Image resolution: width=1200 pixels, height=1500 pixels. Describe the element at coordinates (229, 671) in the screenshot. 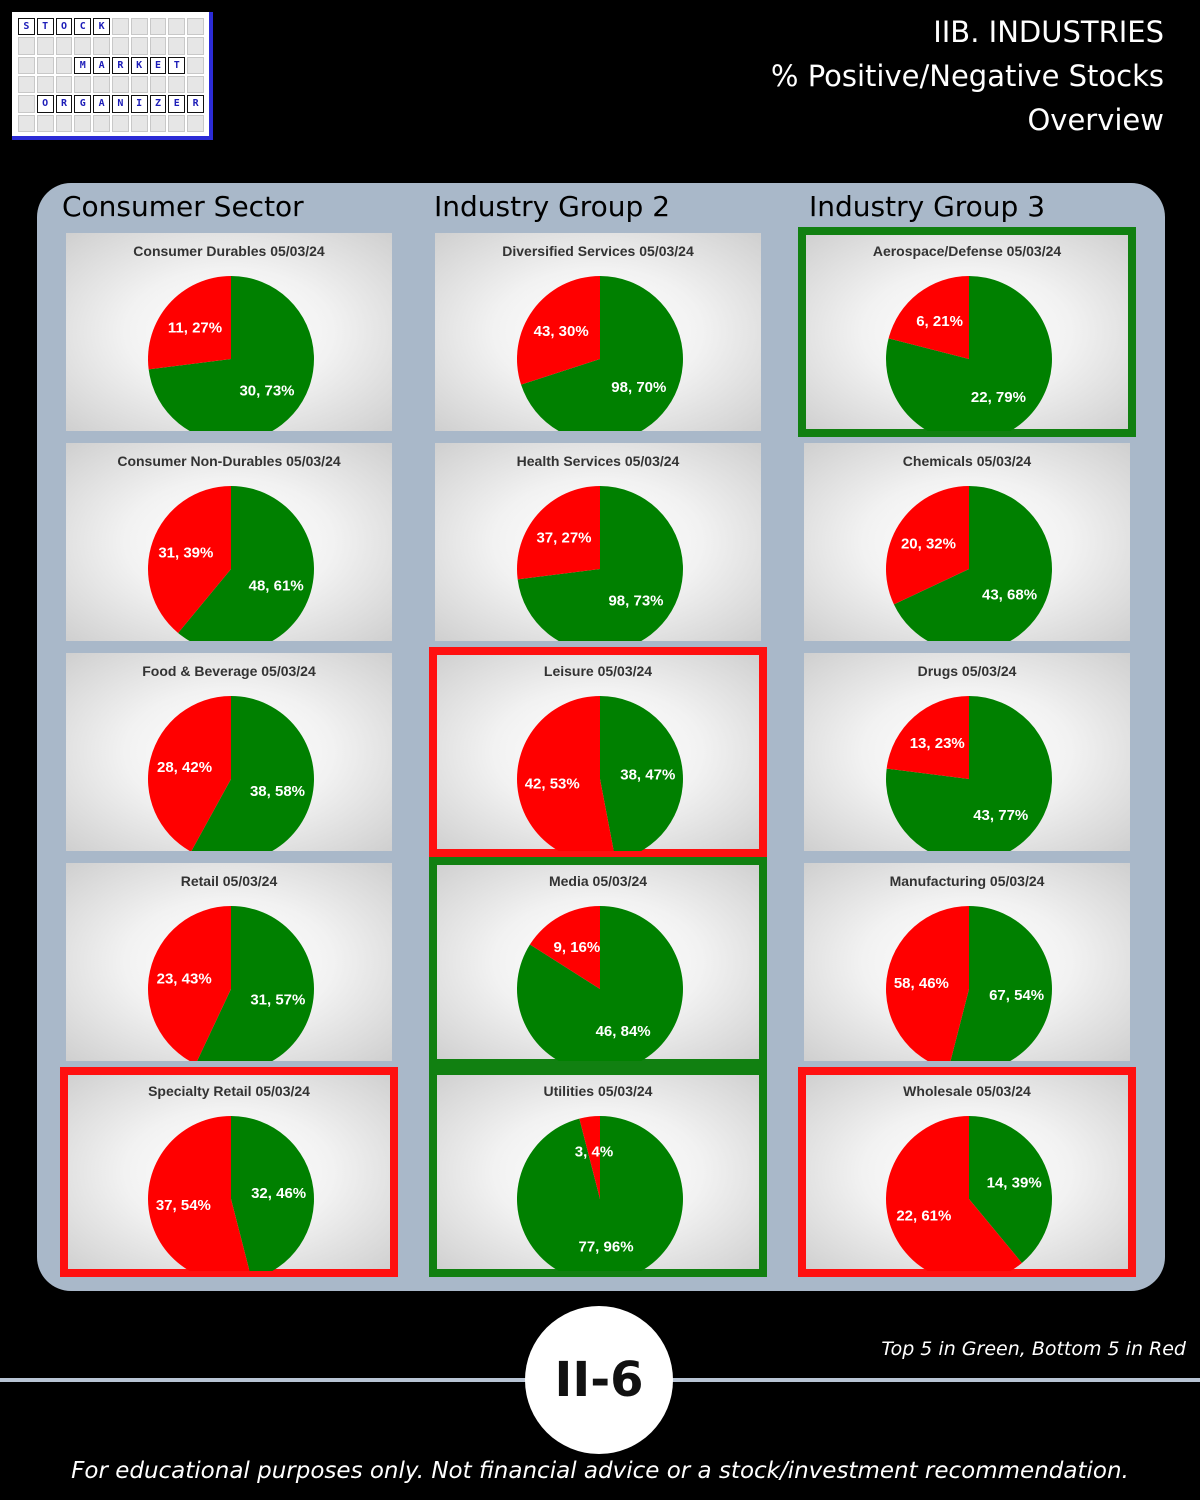

I see `pie-chart-title: Food & Beverage 05/03/24` at that location.